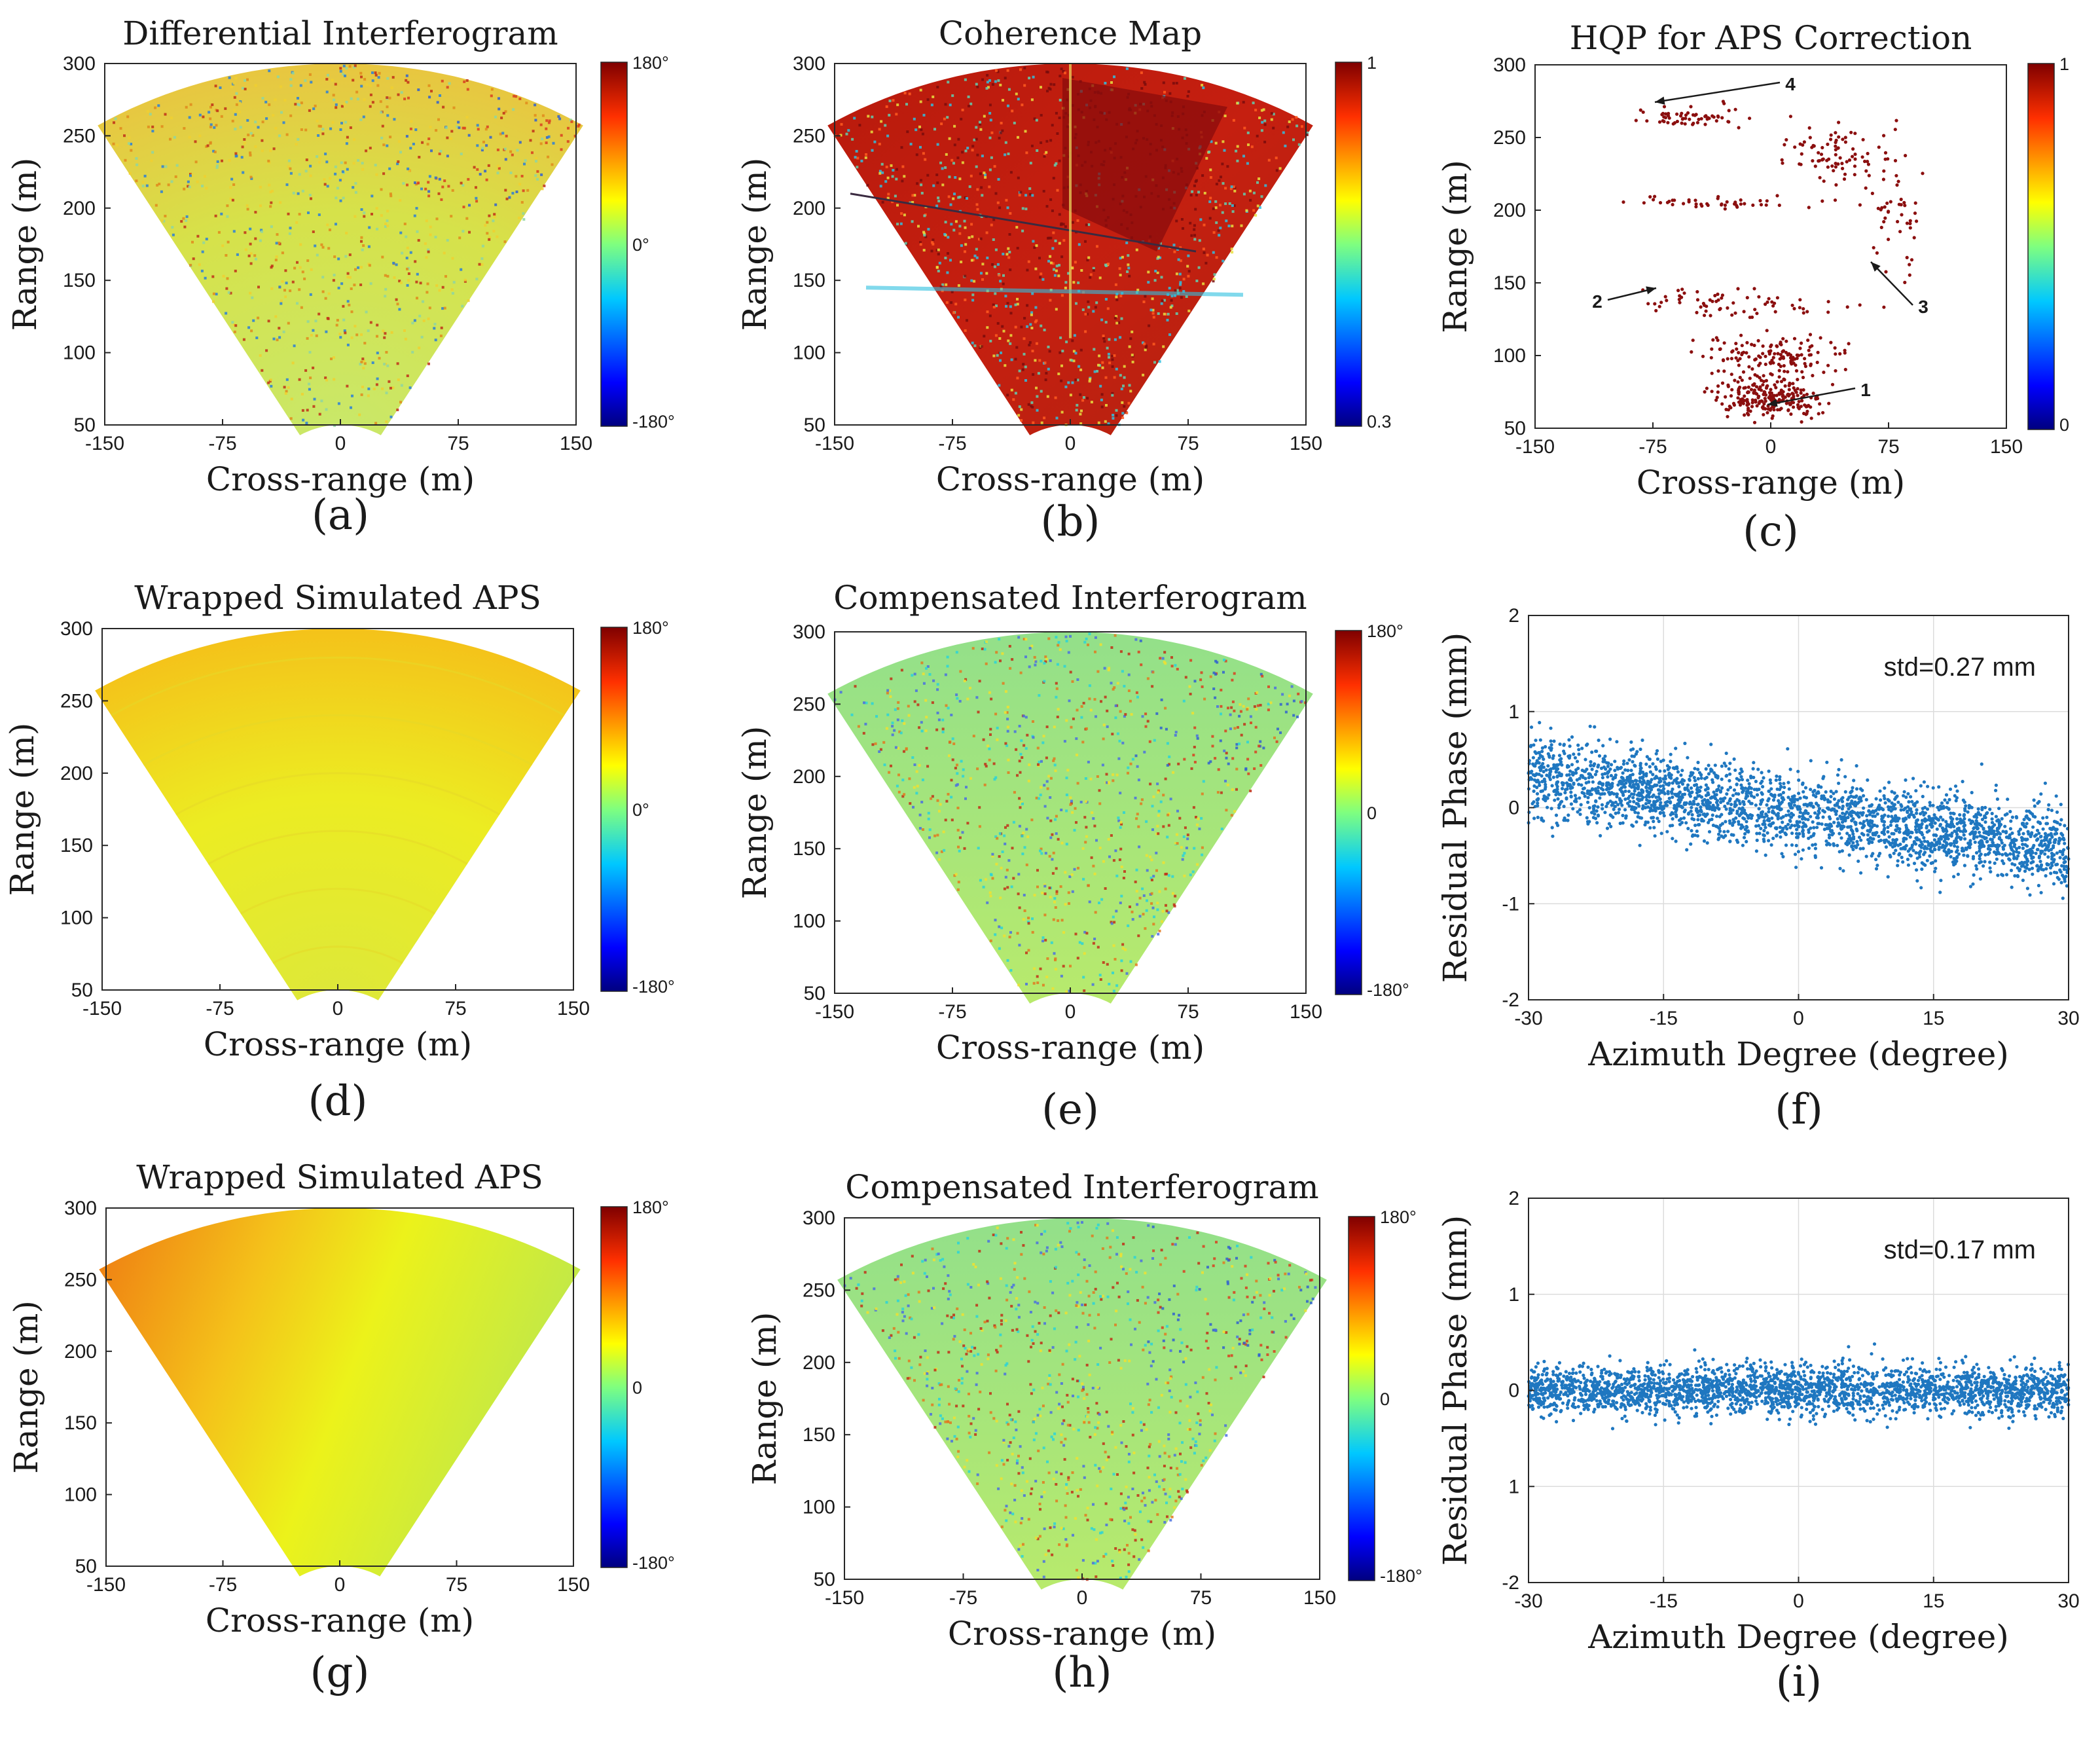  Describe the element at coordinates (1070, 598) in the screenshot. I see `panel-title: Compensated Interferogram` at that location.